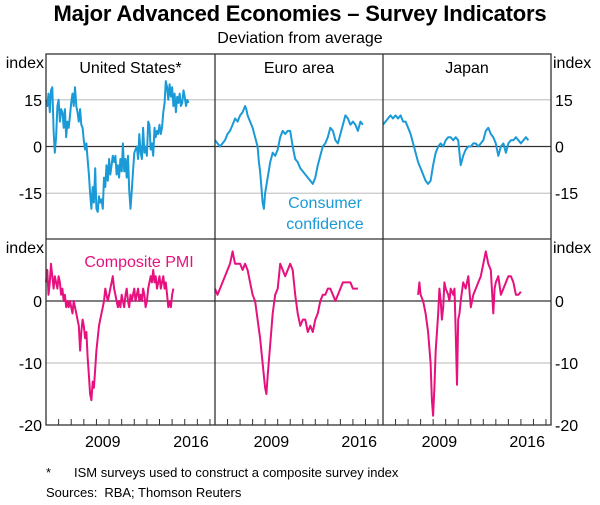 Image resolution: width=600 pixels, height=505 pixels. I want to click on sources-label: Sources:, so click(72, 492).